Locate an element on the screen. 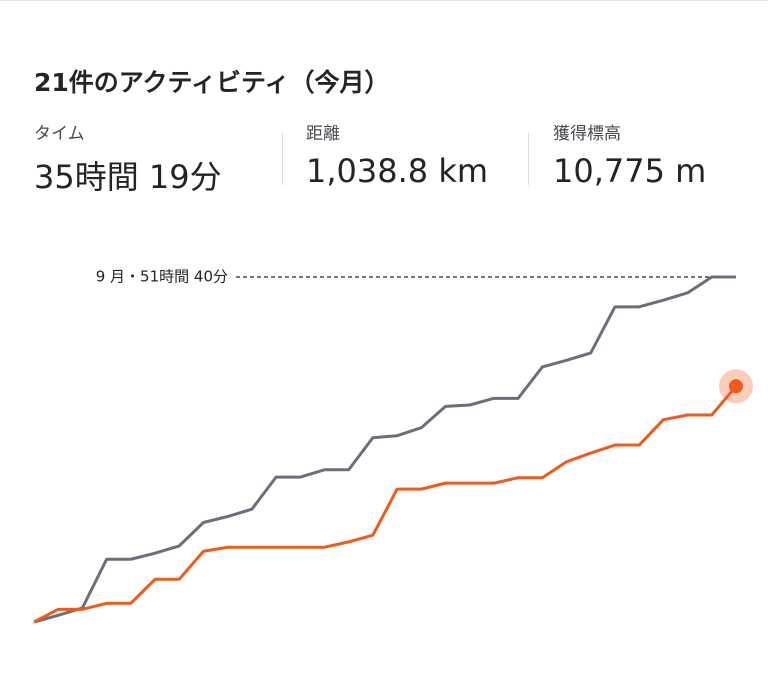 The height and width of the screenshot is (678, 768). stat-label: 獲得標高 is located at coordinates (587, 134).